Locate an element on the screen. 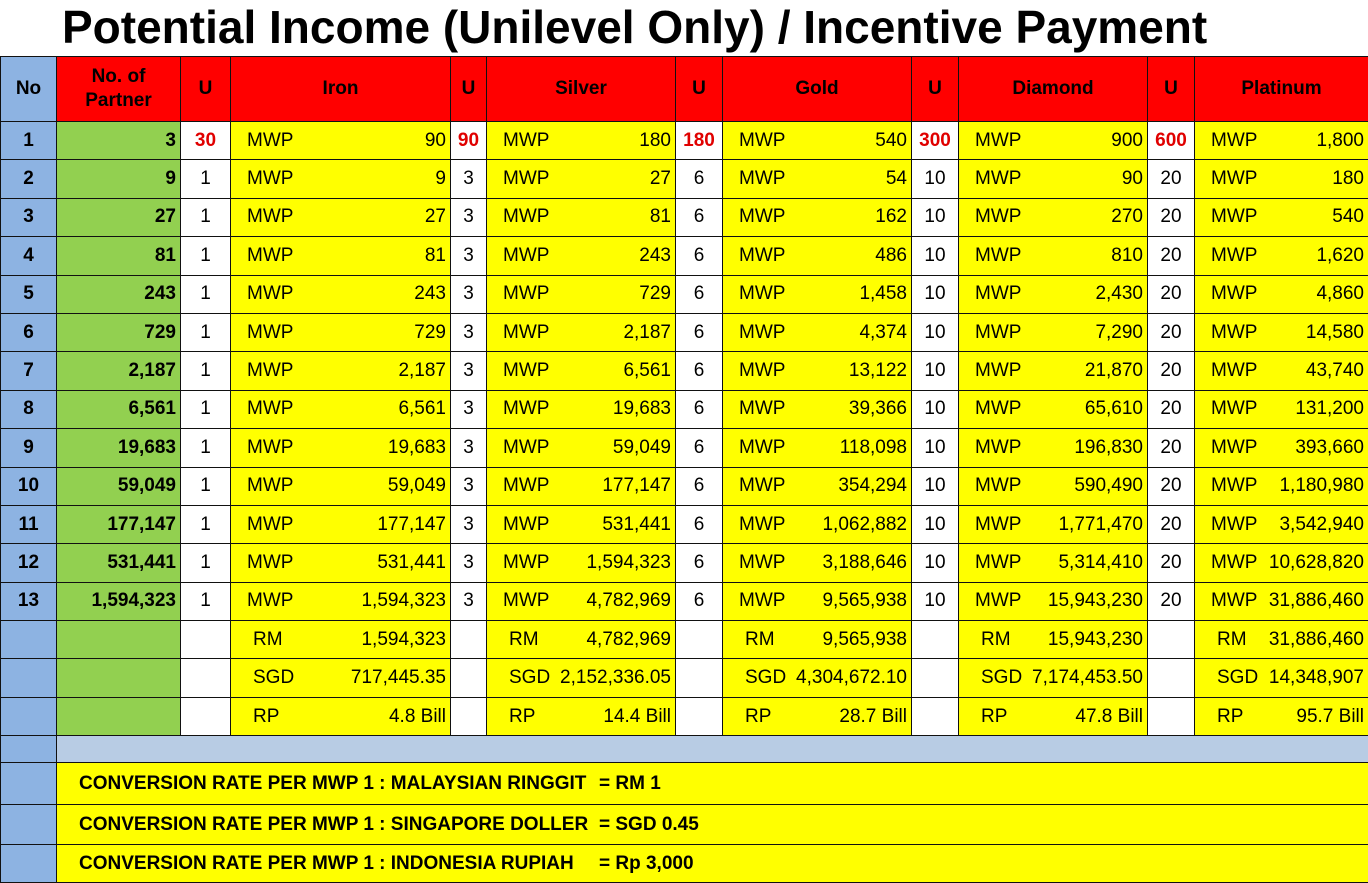 The image size is (1368, 883). mwp-value: 196,830 is located at coordinates (1110, 448).